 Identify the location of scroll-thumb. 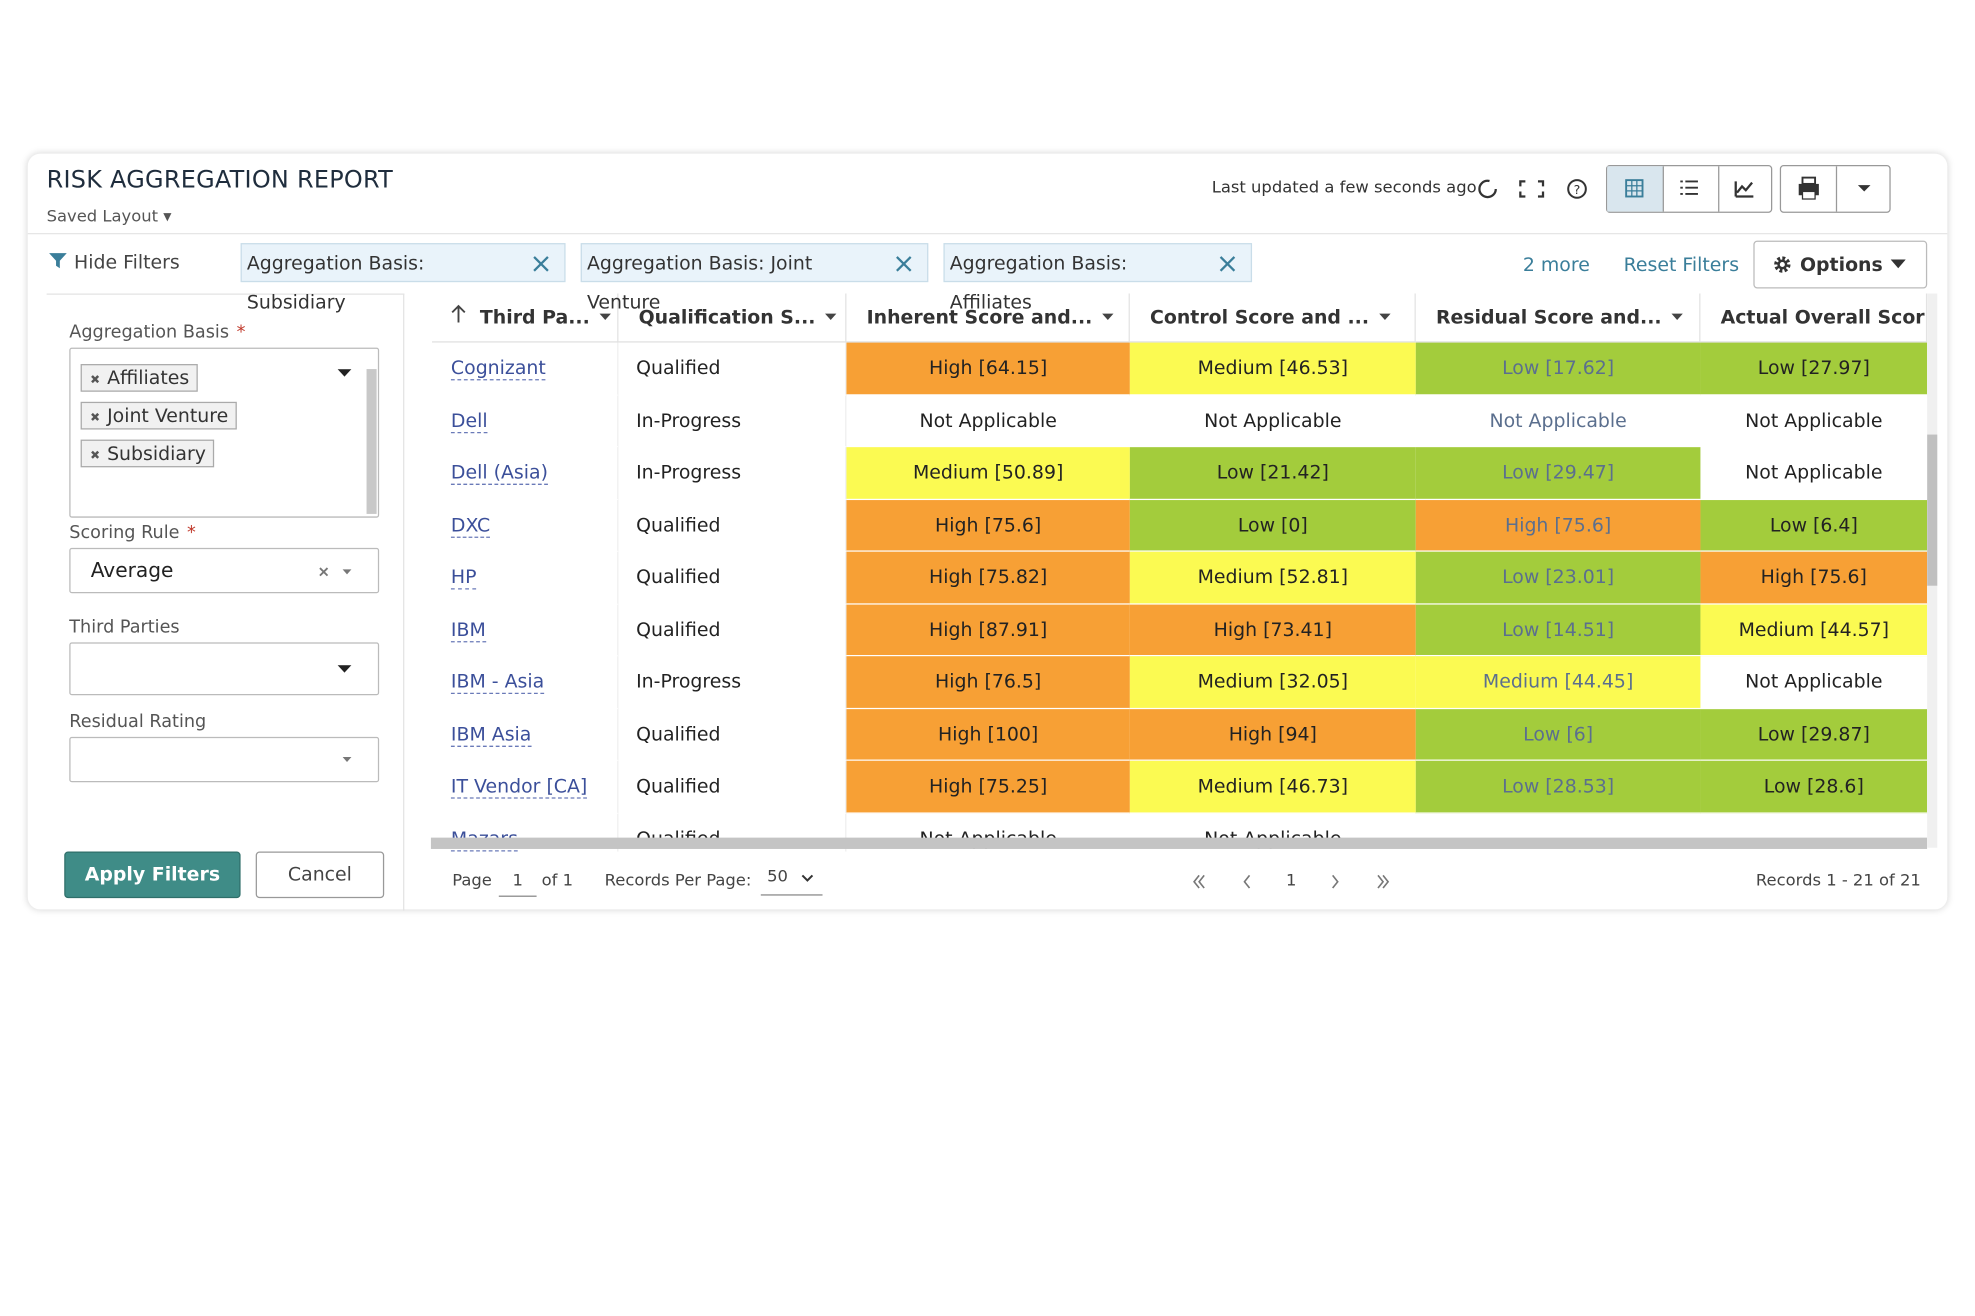
(1932, 510).